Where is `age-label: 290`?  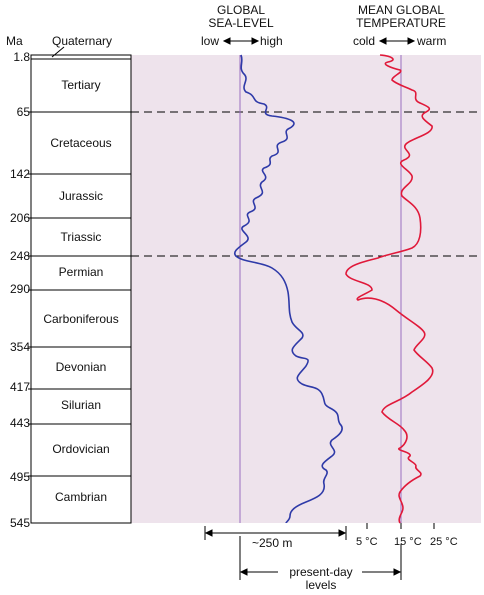
age-label: 290 is located at coordinates (19, 289).